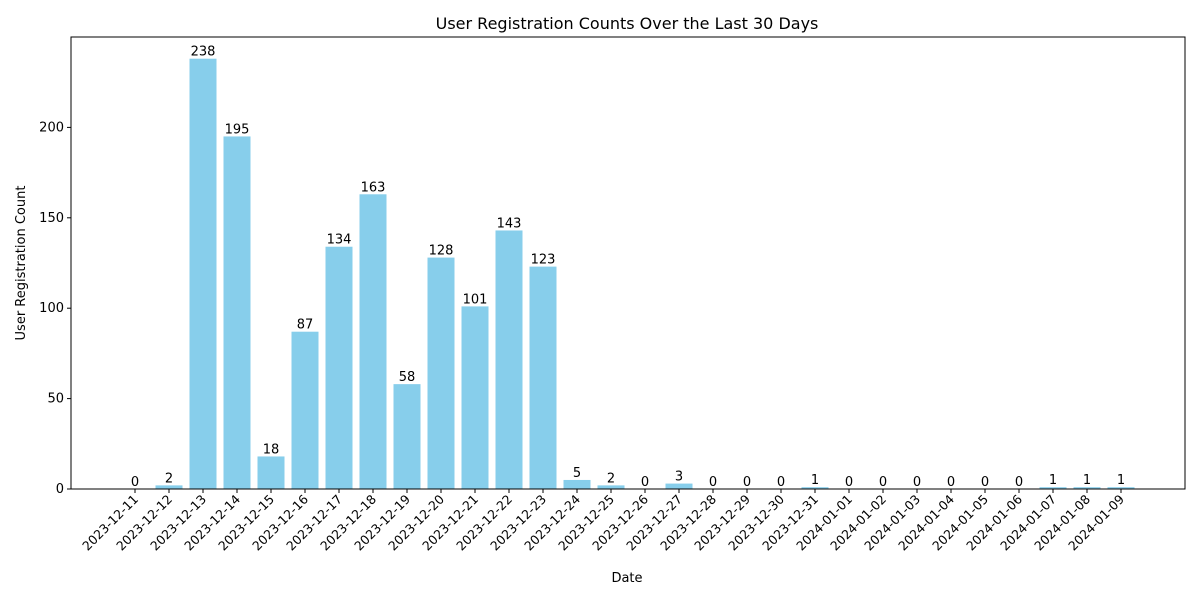  Describe the element at coordinates (339, 240) in the screenshot. I see `data-label: 134` at that location.